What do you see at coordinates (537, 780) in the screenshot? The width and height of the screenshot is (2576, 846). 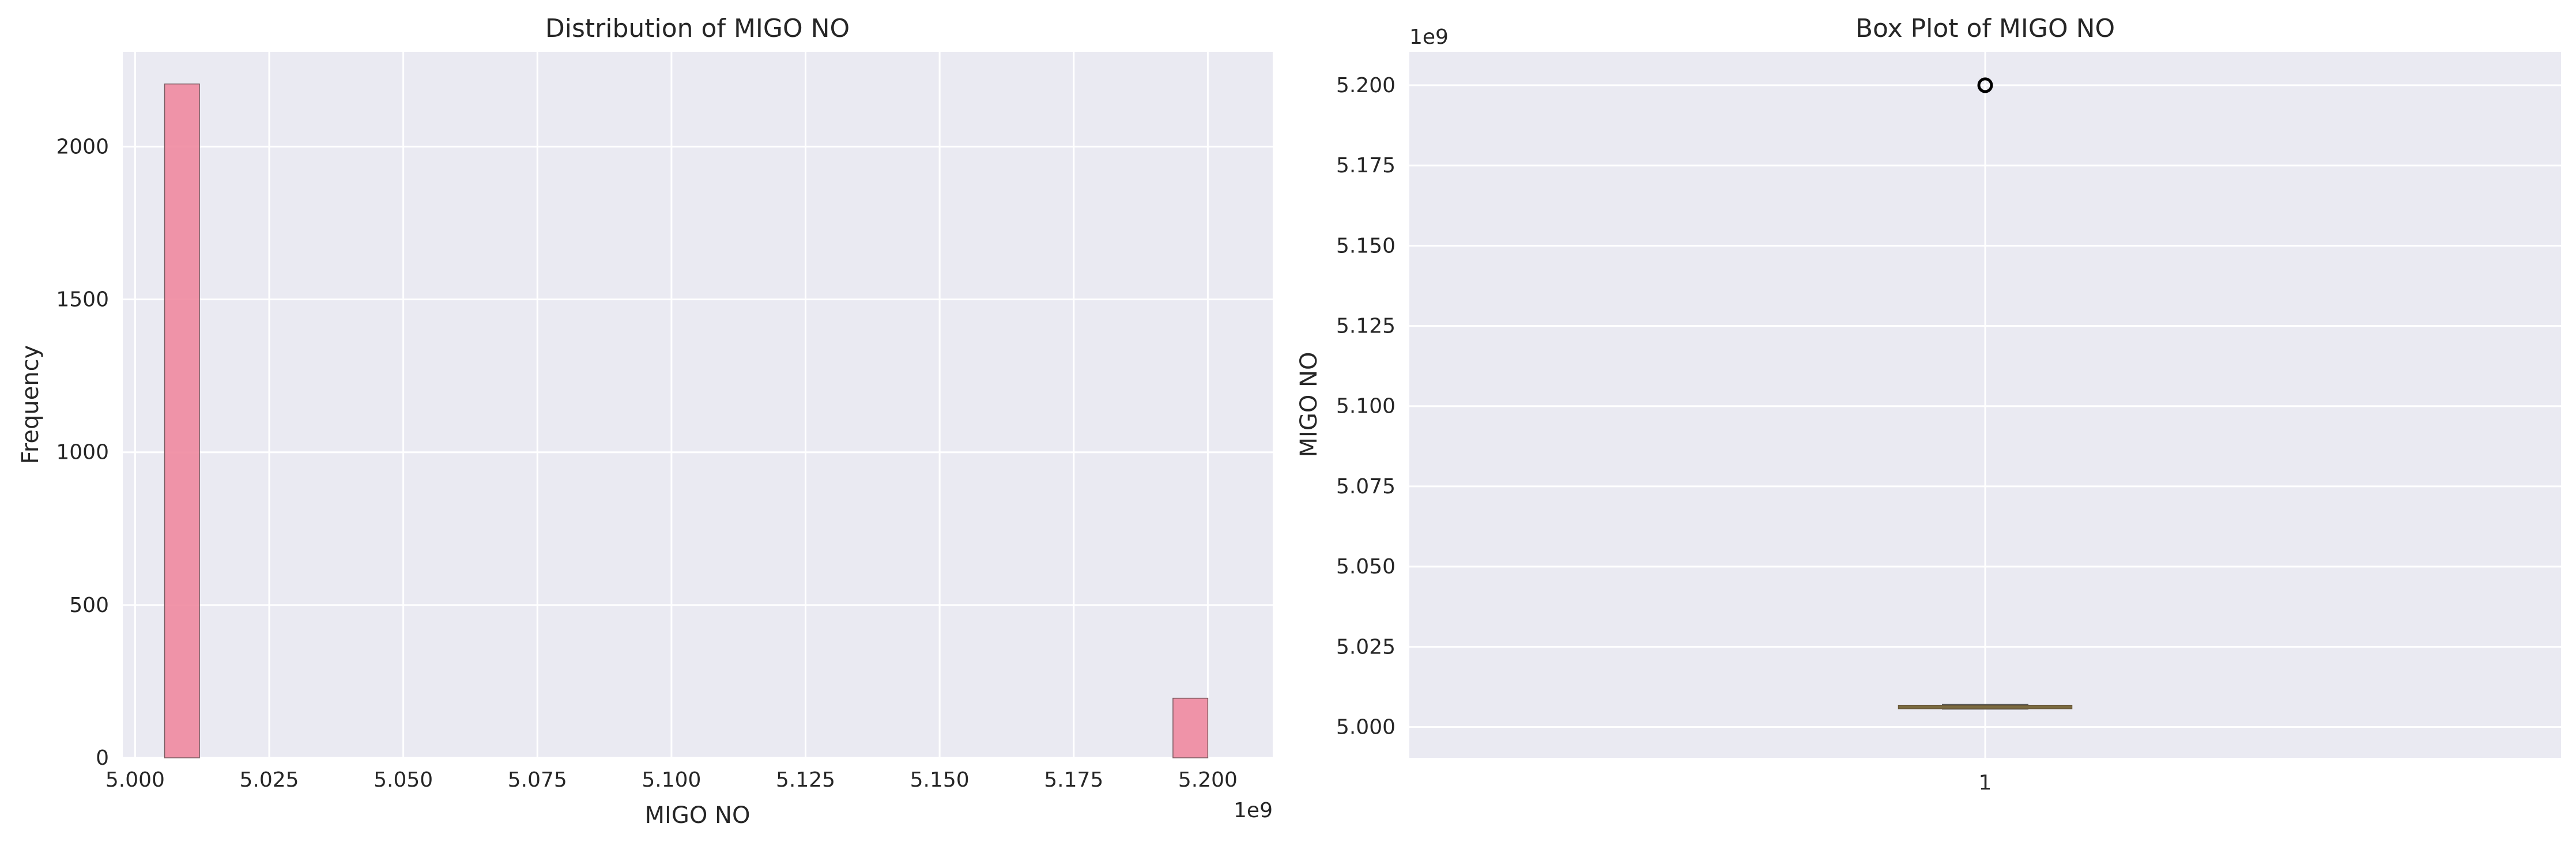 I see `histogram-x-tick-label: 5.075` at bounding box center [537, 780].